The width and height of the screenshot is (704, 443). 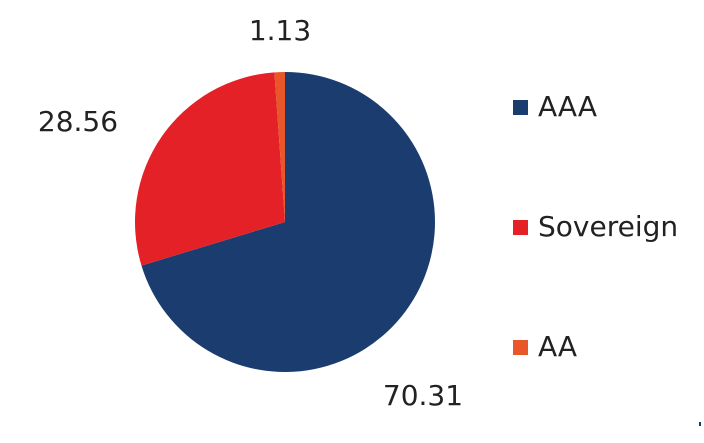 What do you see at coordinates (280, 30) in the screenshot?
I see `data-label: 1.13` at bounding box center [280, 30].